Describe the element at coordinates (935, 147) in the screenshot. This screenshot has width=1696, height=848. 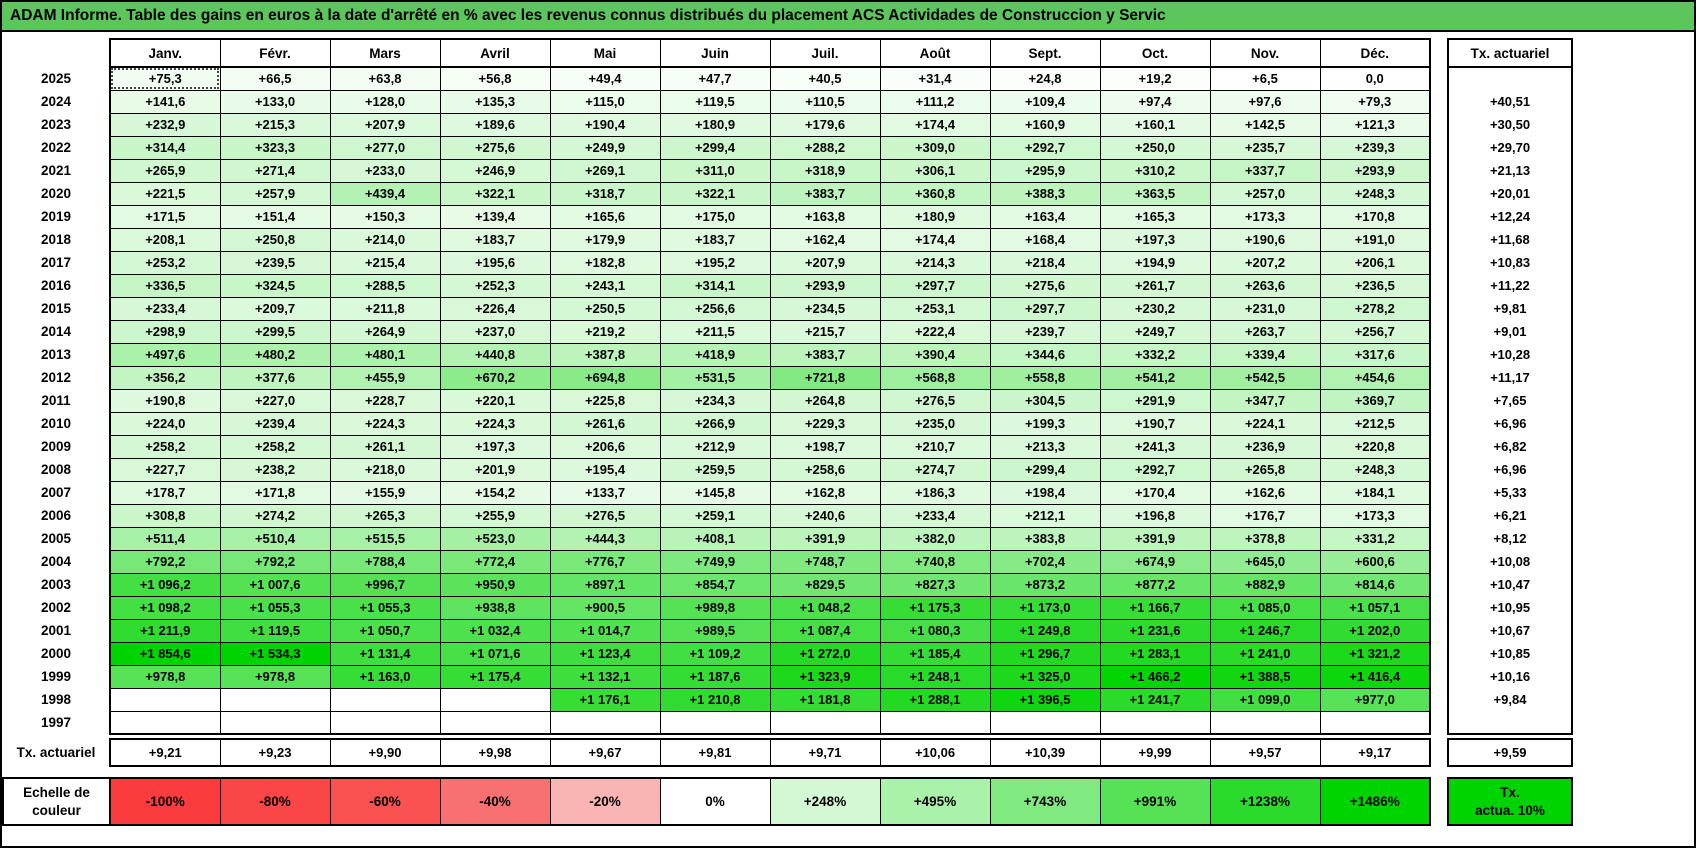
I see `gain-cell: +309,0` at that location.